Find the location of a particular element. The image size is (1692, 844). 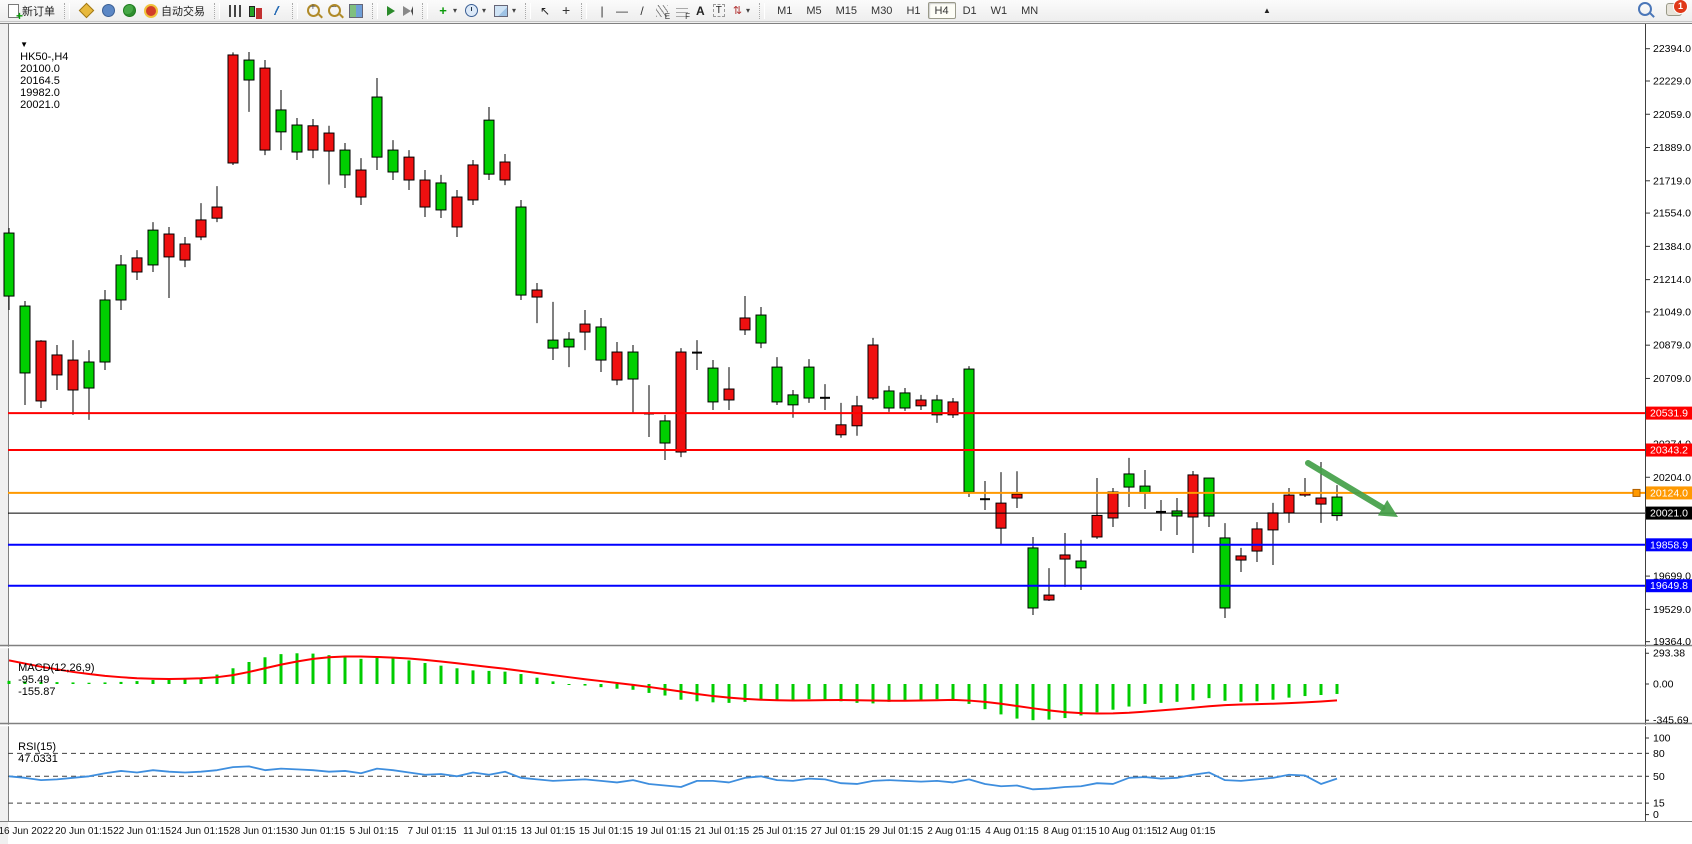

zoom-in-button is located at coordinates (313, 11).